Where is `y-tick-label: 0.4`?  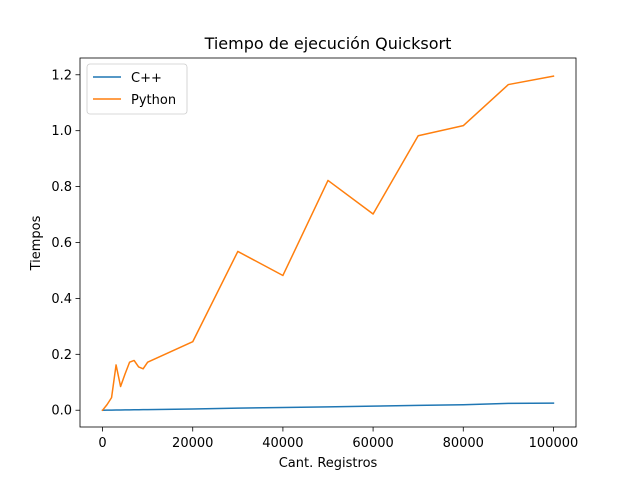 y-tick-label: 0.4 is located at coordinates (61, 299).